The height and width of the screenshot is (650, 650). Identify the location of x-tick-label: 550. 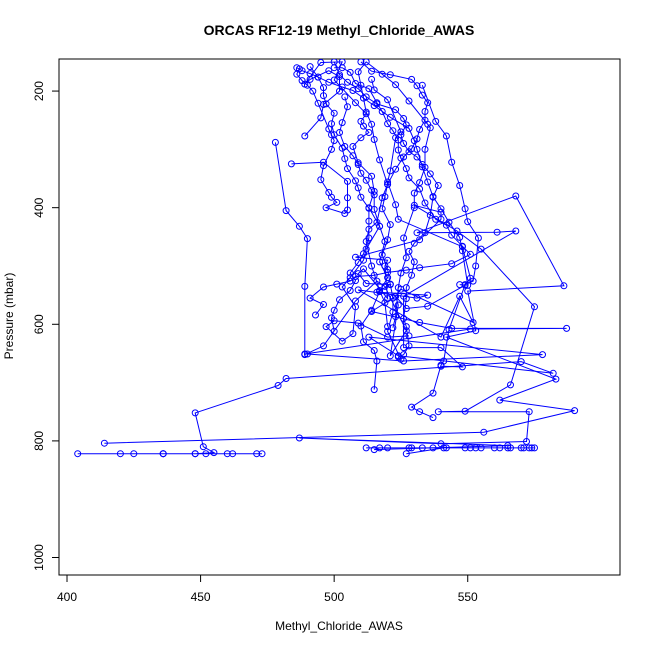
(468, 597).